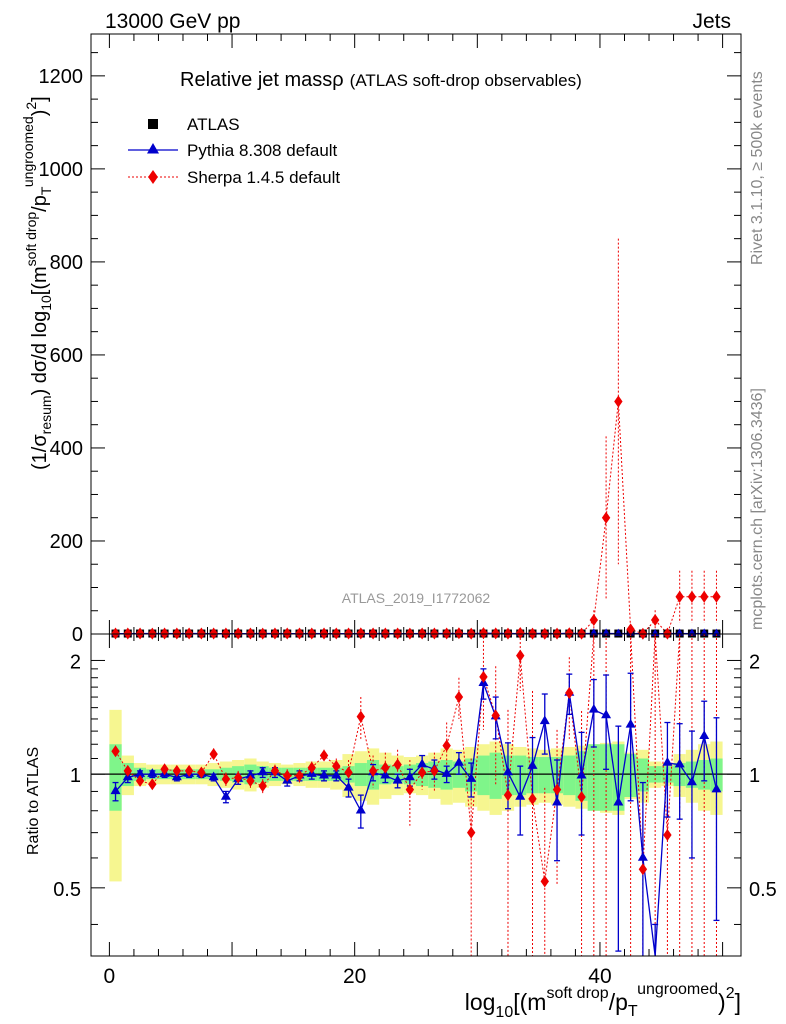  I want to click on rivet-label: Rivet 3.1.10, ≥ 500k events, so click(757, 168).